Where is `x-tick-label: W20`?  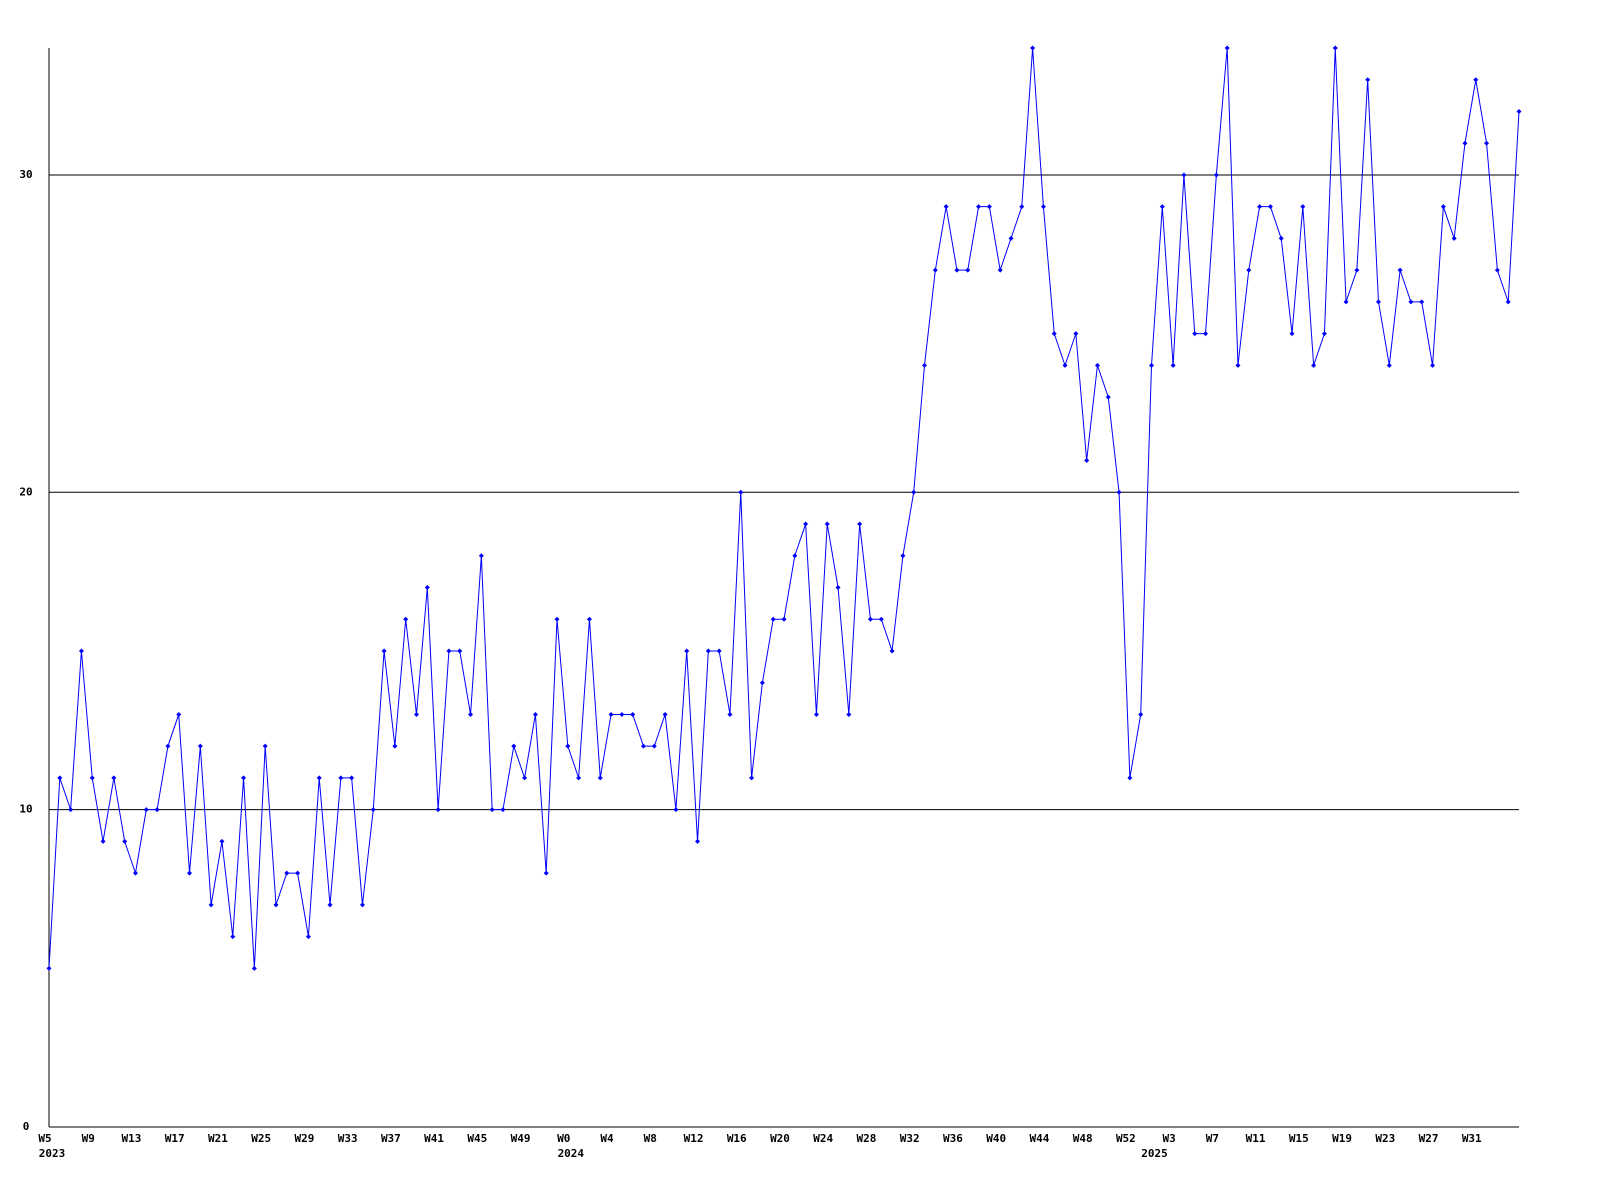
x-tick-label: W20 is located at coordinates (780, 1138).